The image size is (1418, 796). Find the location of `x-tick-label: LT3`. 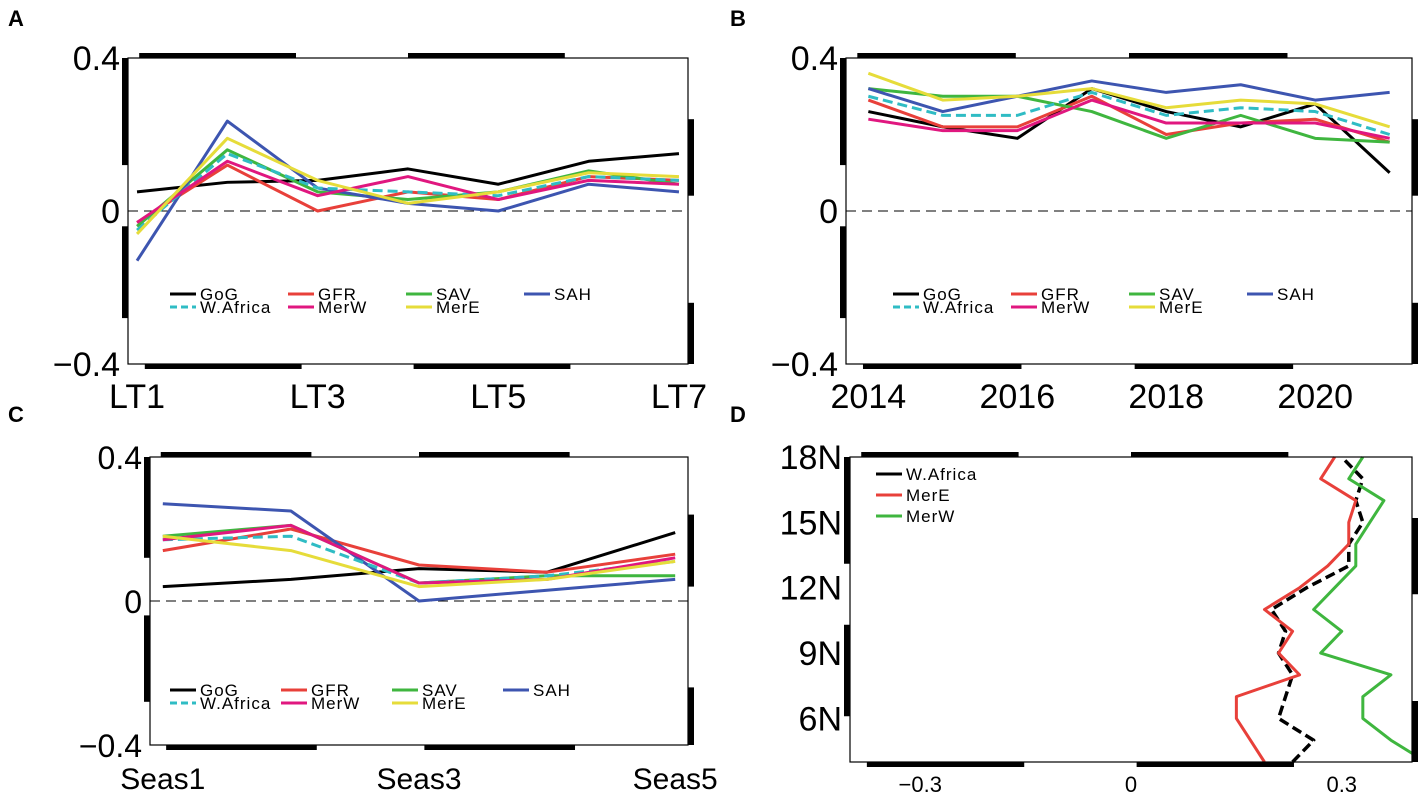

x-tick-label: LT3 is located at coordinates (318, 397).